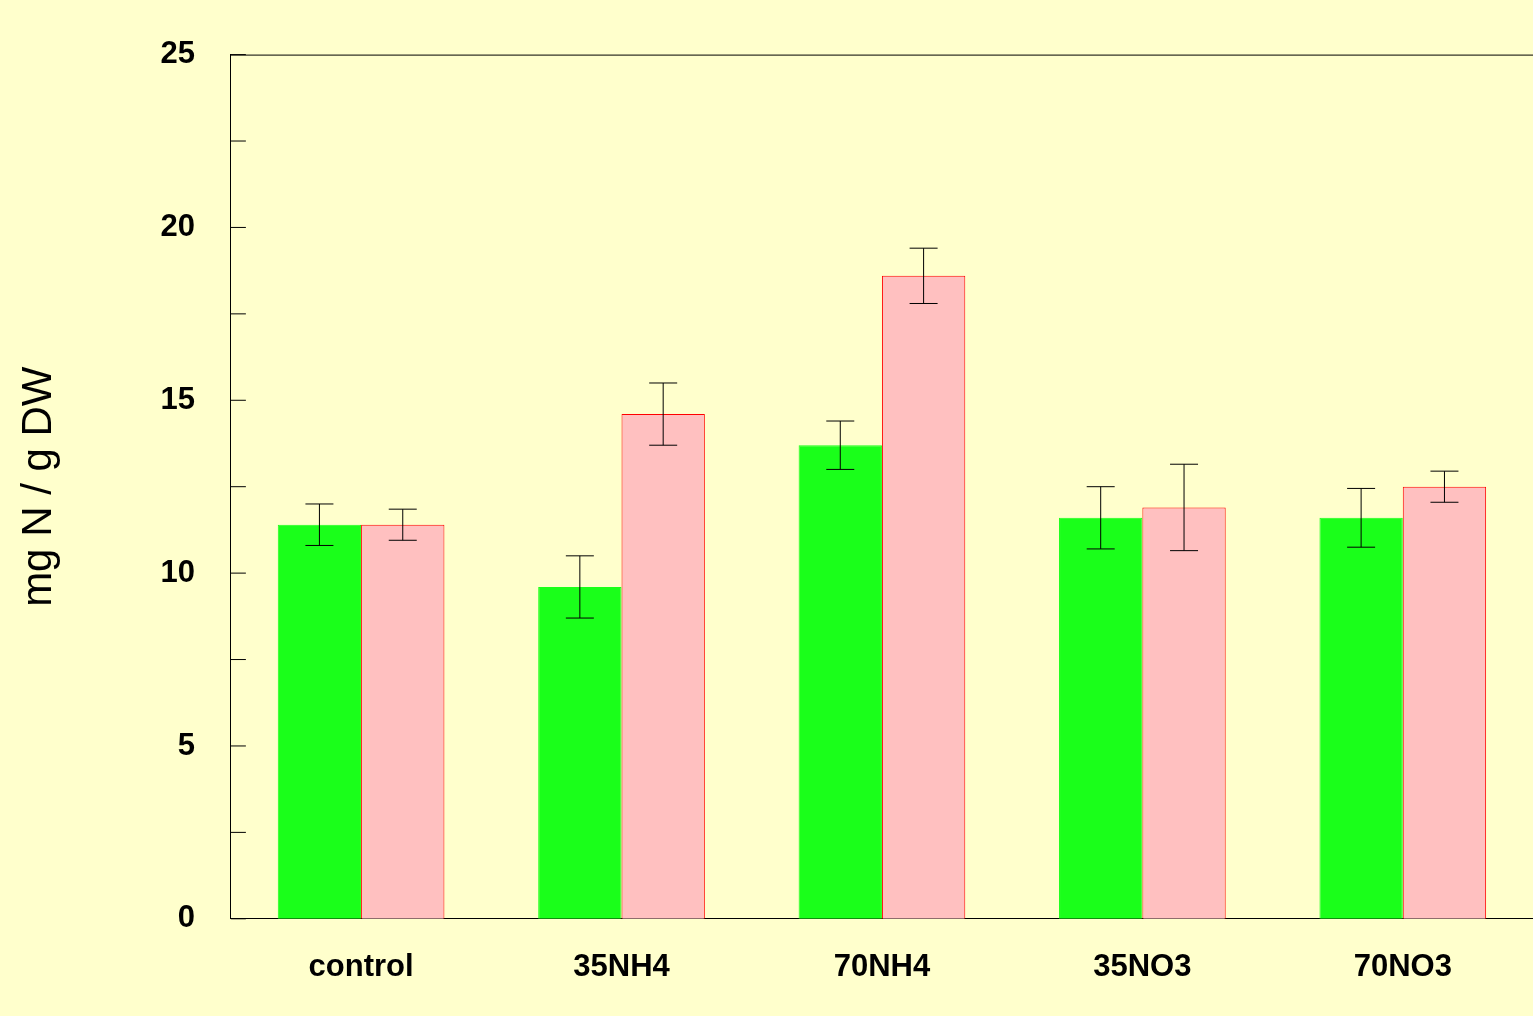  Describe the element at coordinates (177, 53) in the screenshot. I see `y-tick-label: 25` at that location.